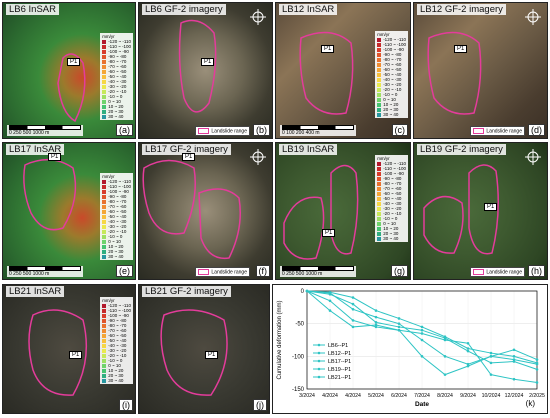 The image size is (550, 418). What do you see at coordinates (117, 330) in the screenshot?
I see `legend-text: -70 ~ -60` at bounding box center [117, 330].